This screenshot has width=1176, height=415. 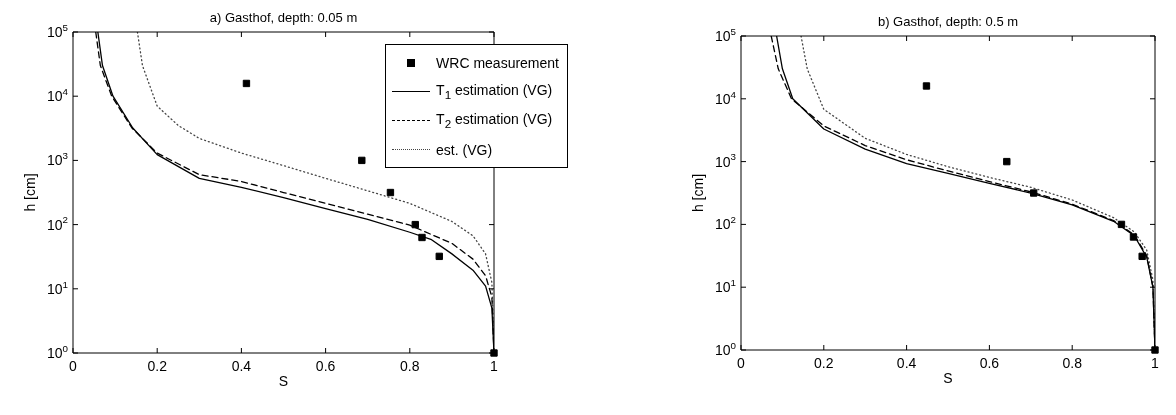 What do you see at coordinates (464, 149) in the screenshot?
I see `legend-label: est. (VG)` at bounding box center [464, 149].